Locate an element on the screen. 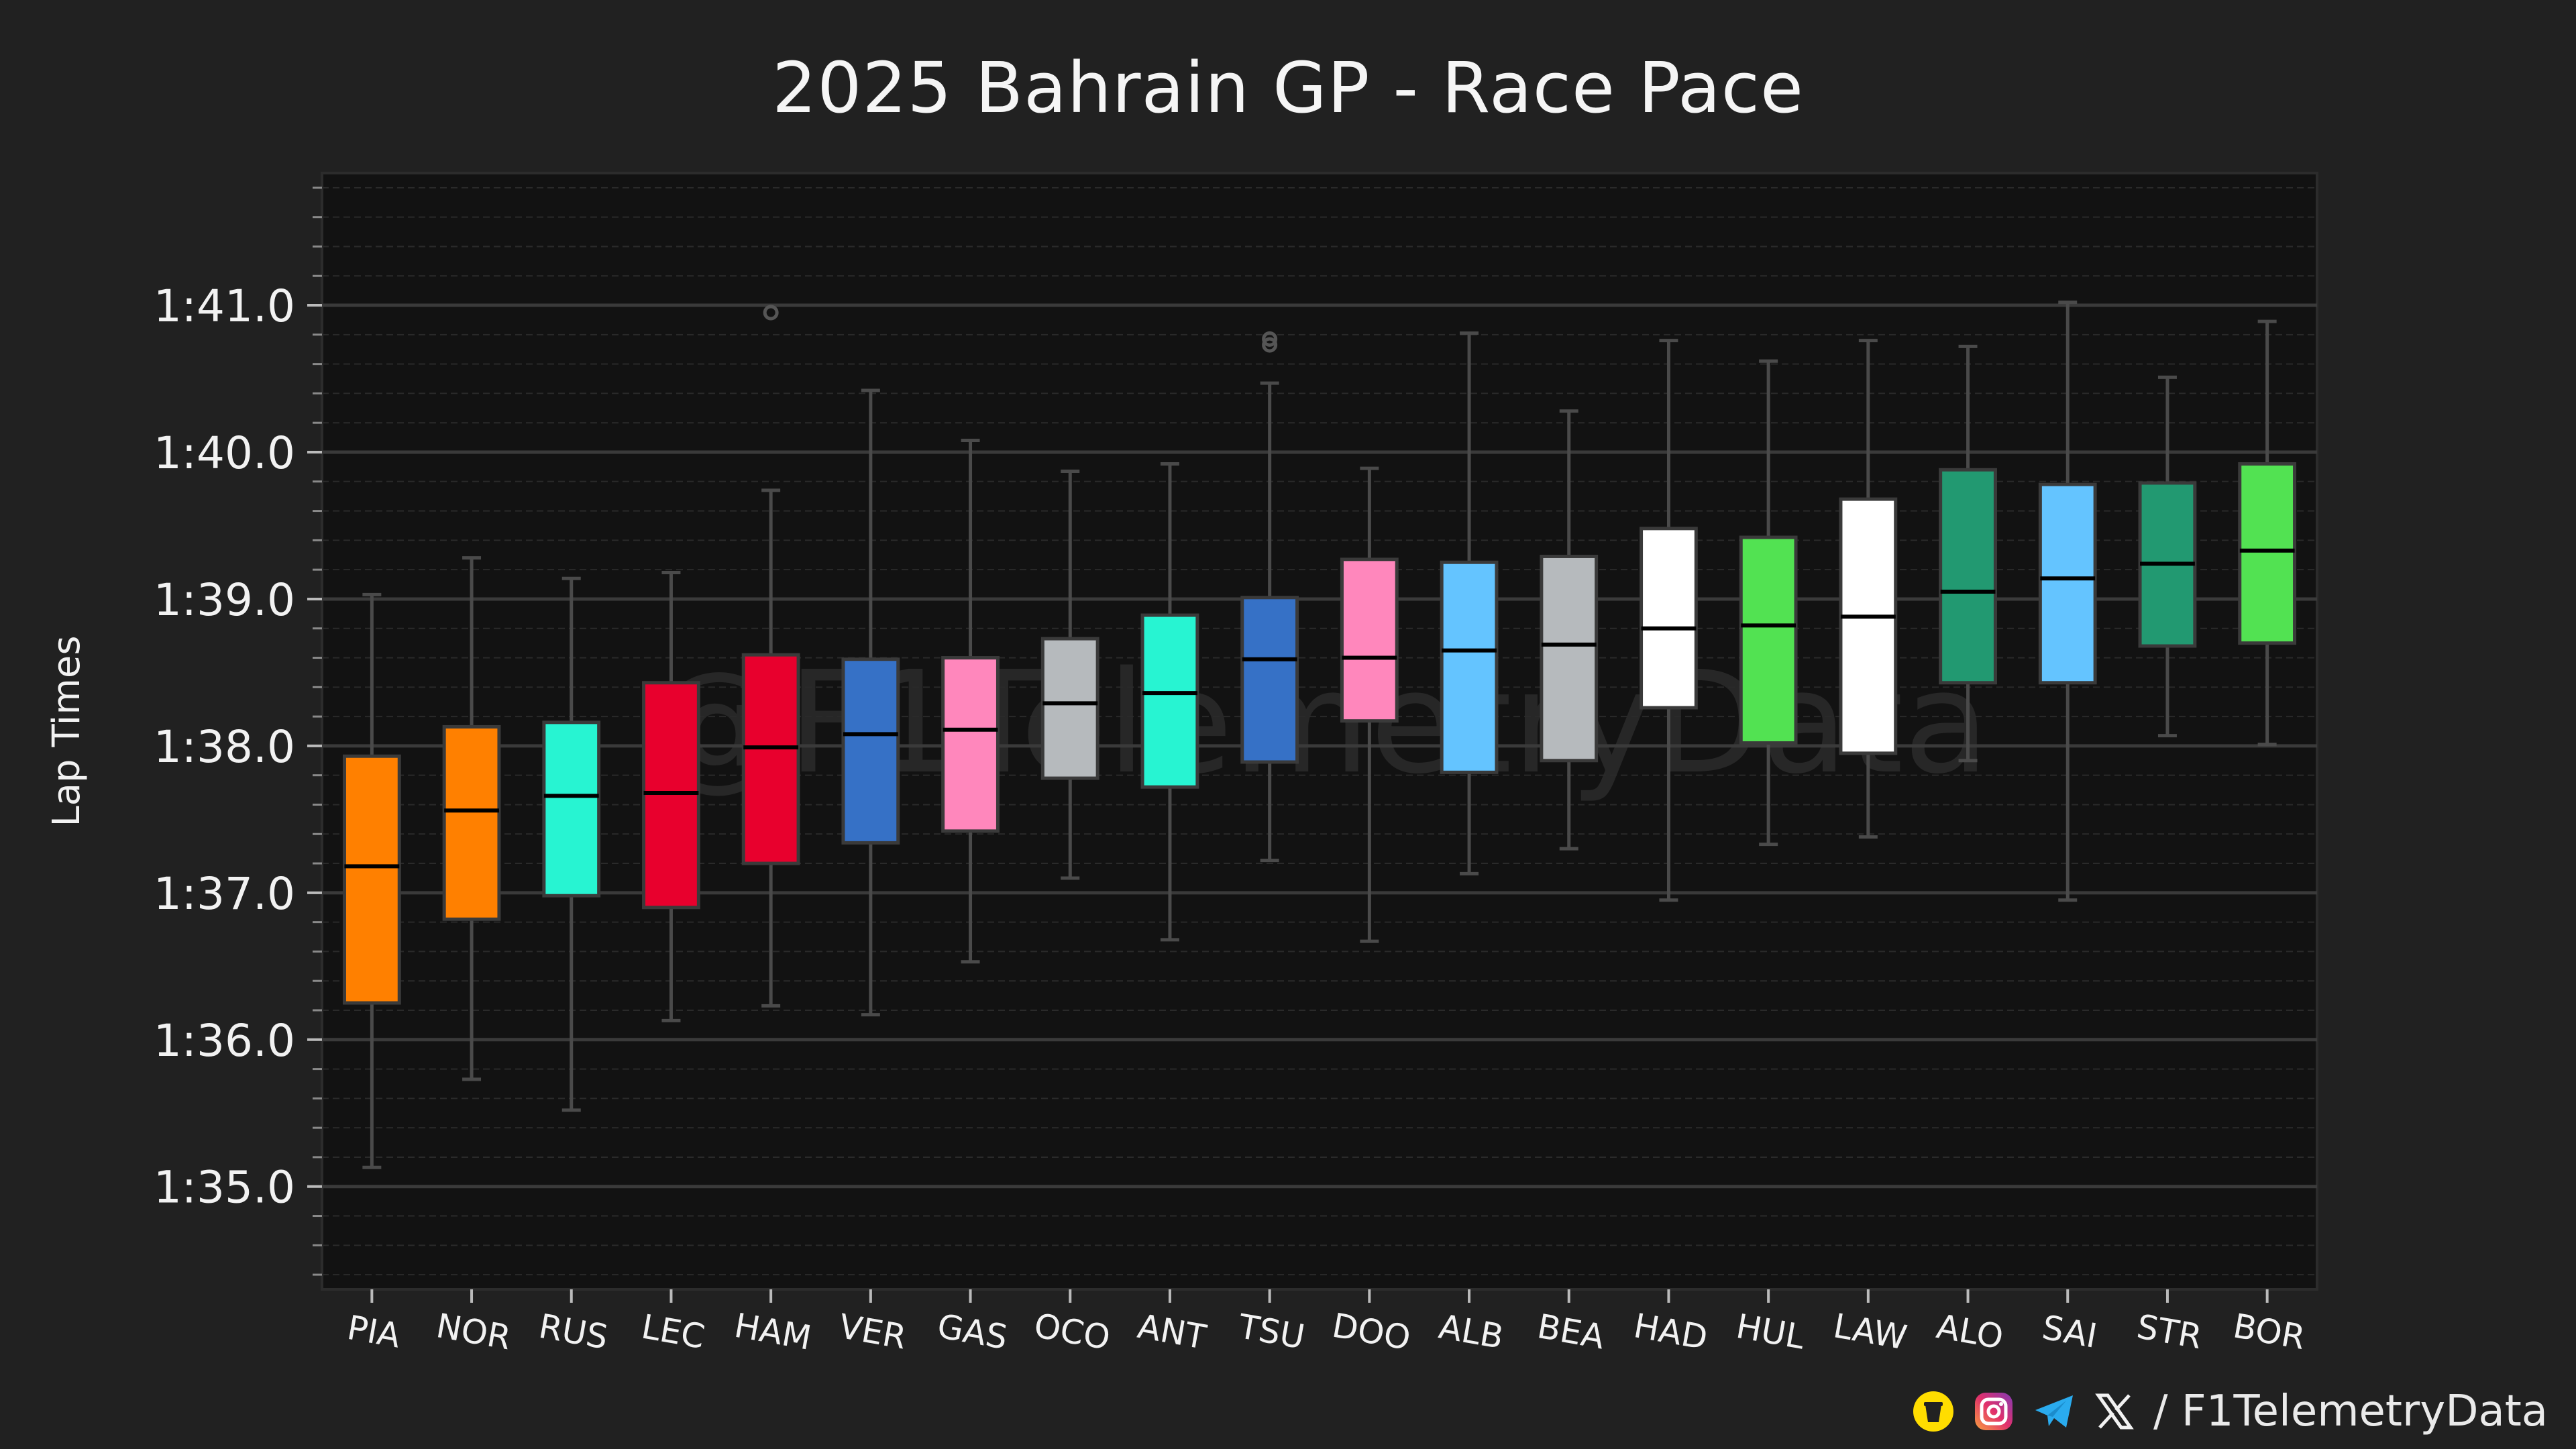  box-had is located at coordinates (1669, 620).